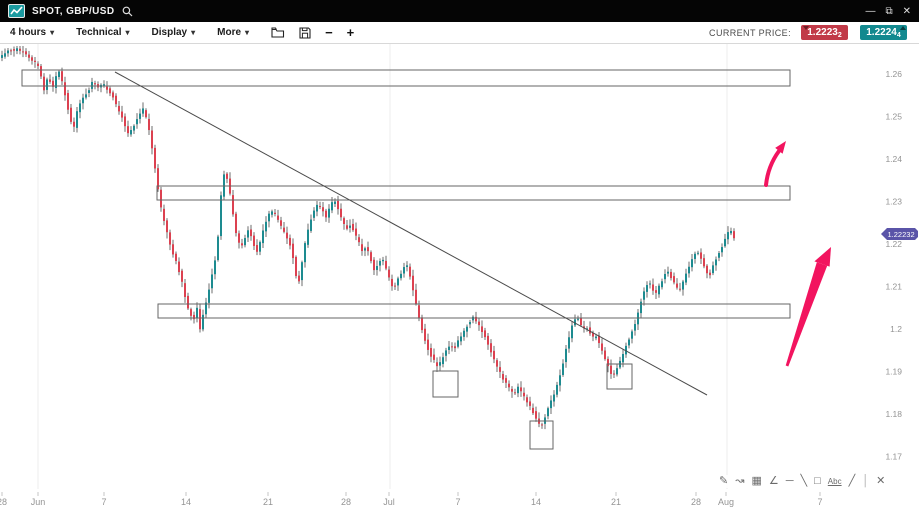  Describe the element at coordinates (411, 499) in the screenshot. I see `time-axis: 28 Jun 7 14 21 28 Jul 7 14 21 28 Aug 7` at that location.